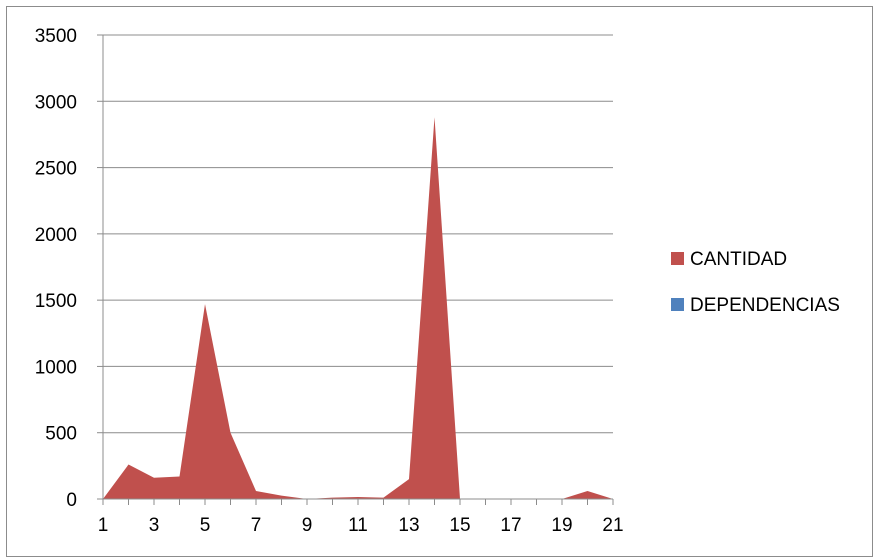 The height and width of the screenshot is (559, 875). What do you see at coordinates (561, 525) in the screenshot?
I see `x-tick-label-19: 19` at bounding box center [561, 525].